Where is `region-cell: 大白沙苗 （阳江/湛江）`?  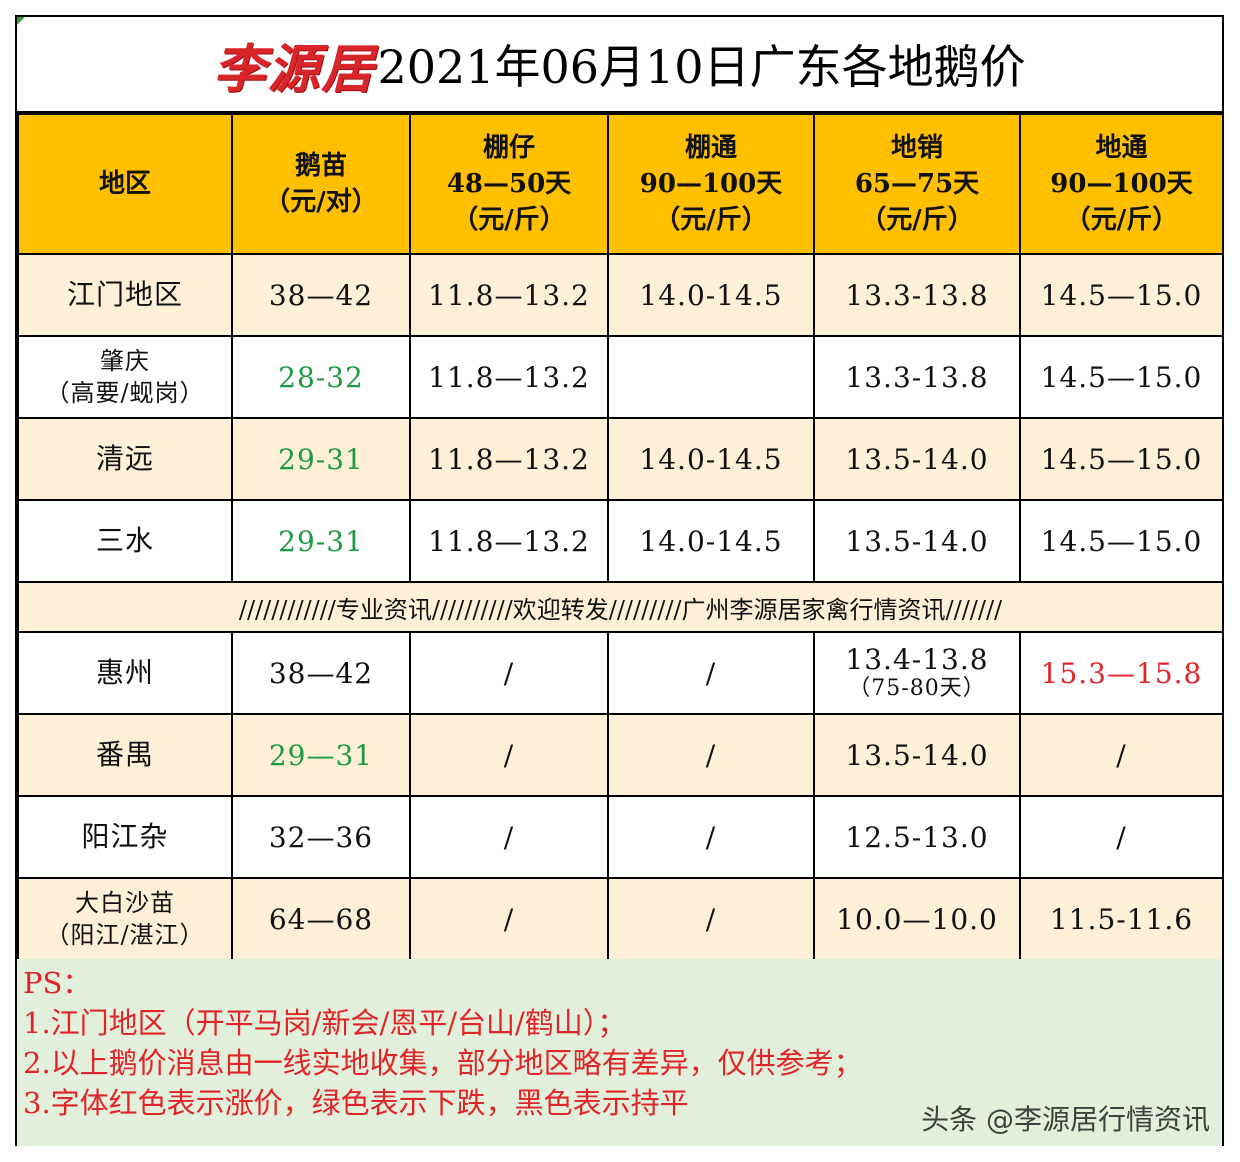
region-cell: 大白沙苗 （阳江/湛江） is located at coordinates (125, 919).